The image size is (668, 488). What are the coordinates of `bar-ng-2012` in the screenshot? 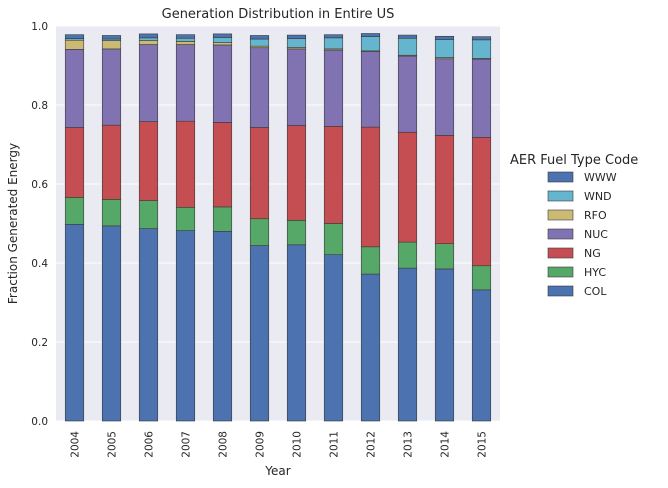 It's located at (370, 187).